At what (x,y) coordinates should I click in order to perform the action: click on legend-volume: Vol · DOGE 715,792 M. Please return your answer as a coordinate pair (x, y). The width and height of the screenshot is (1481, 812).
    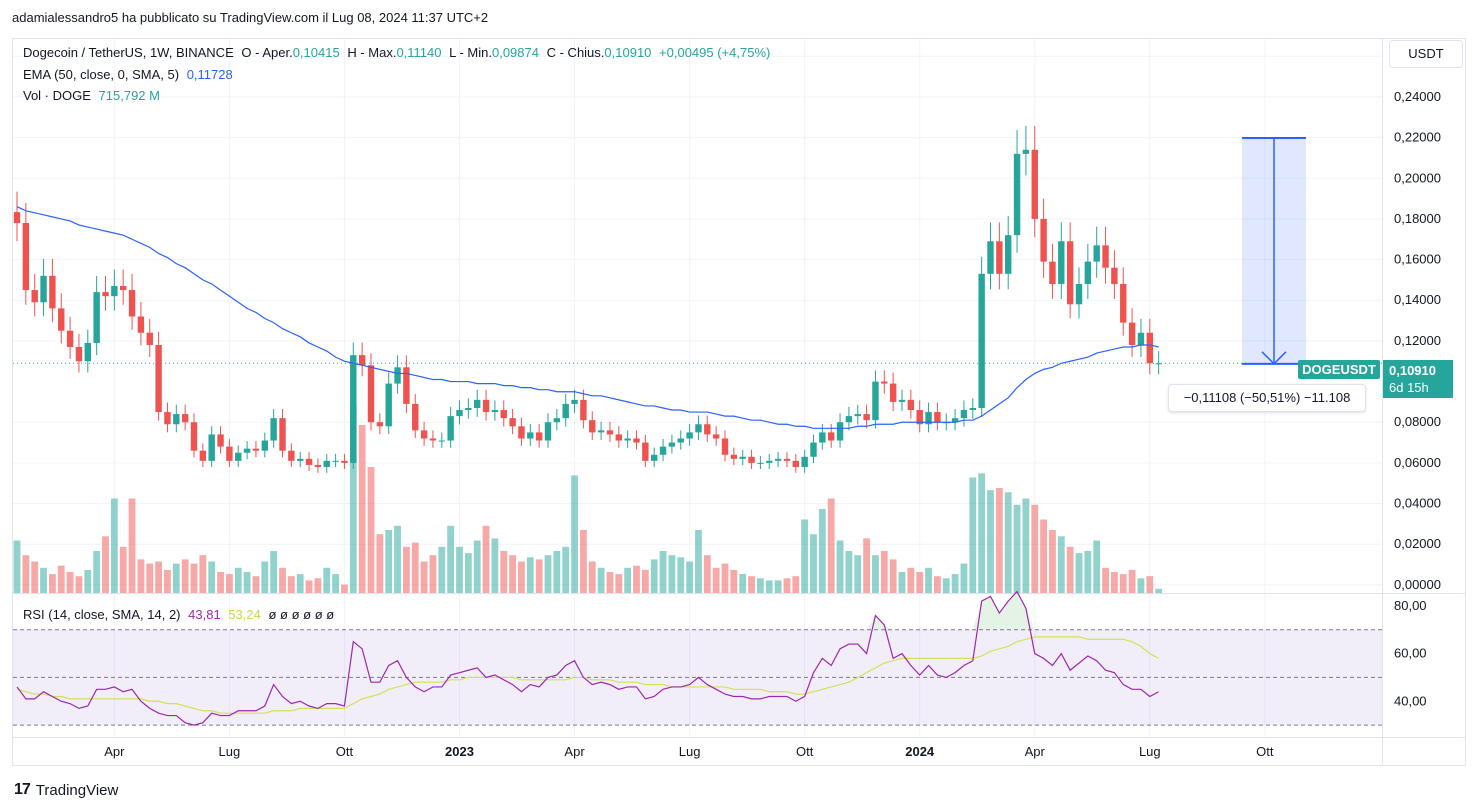
    Looking at the image, I should click on (91, 95).